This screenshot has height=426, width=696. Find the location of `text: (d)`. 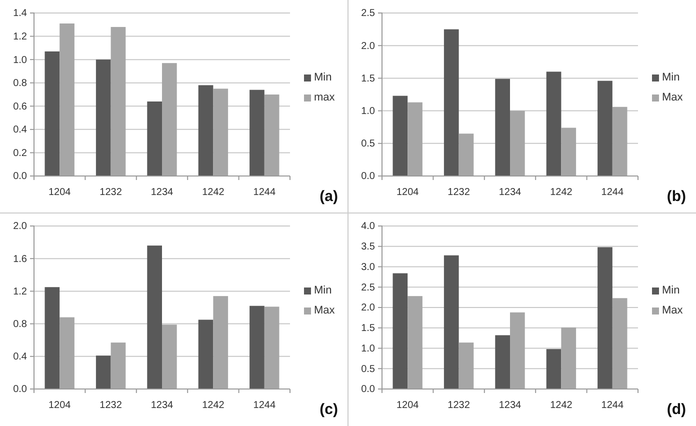

text: (d) is located at coordinates (676, 409).